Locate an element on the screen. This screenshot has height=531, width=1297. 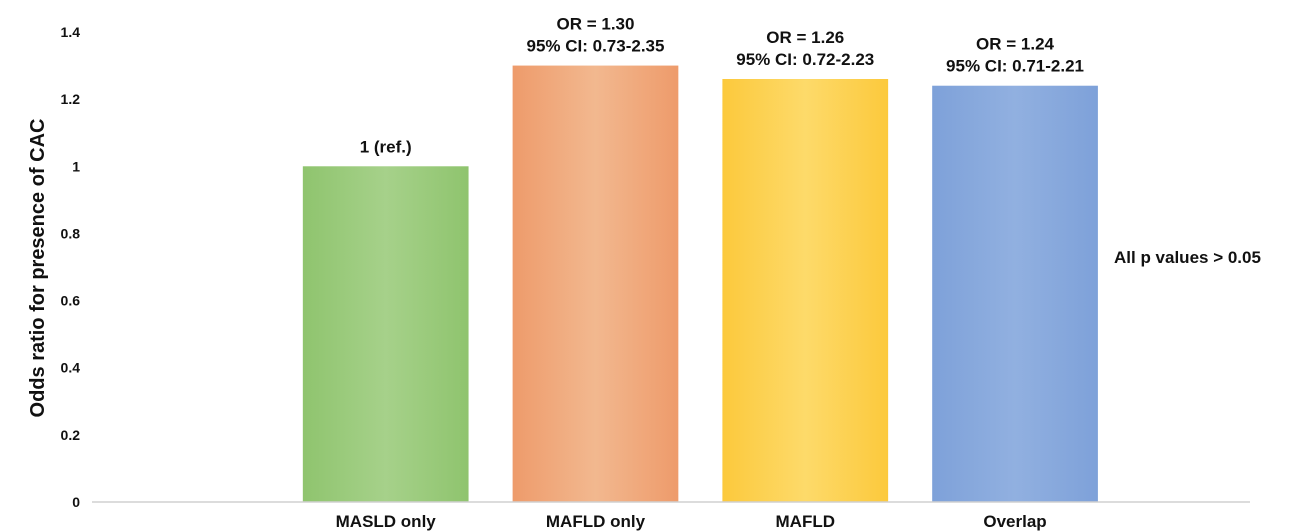
y-tick-label: 0.6 is located at coordinates (71, 301).